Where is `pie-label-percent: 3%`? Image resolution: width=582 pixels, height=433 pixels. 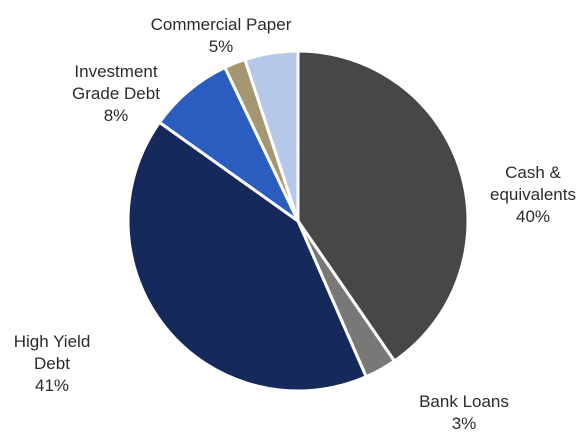
pie-label-percent: 3% is located at coordinates (464, 423).